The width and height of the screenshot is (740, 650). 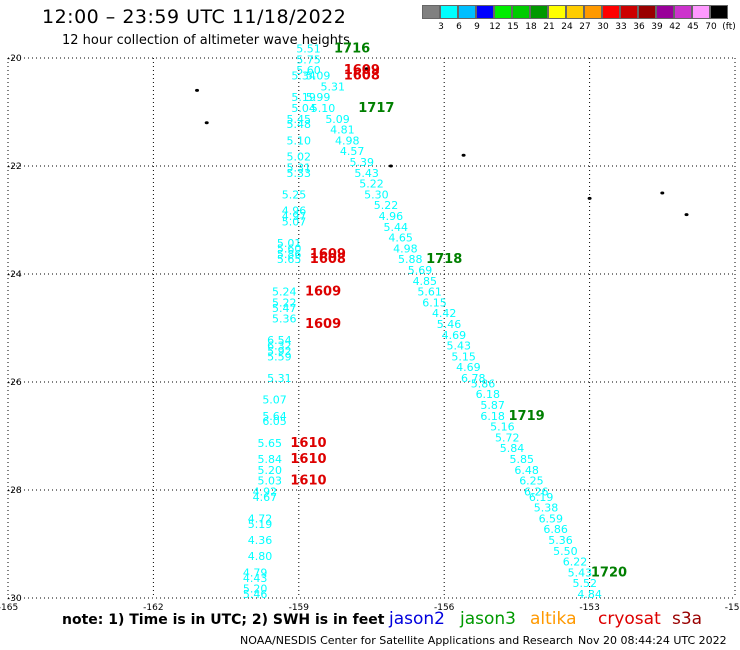 What do you see at coordinates (444, 259) in the screenshot?
I see `pass-time-label: 1718` at bounding box center [444, 259].